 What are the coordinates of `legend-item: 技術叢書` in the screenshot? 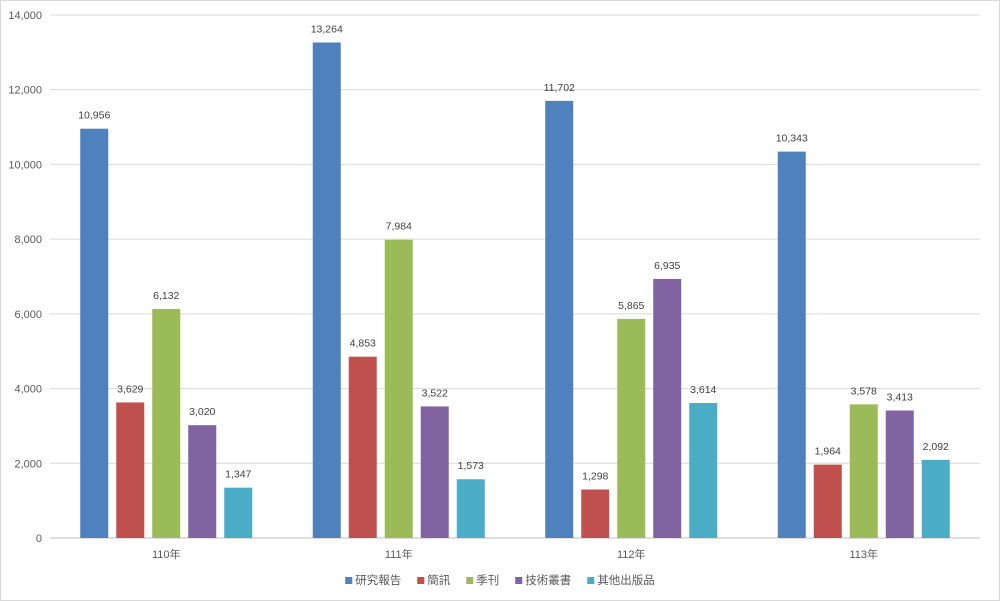 It's located at (543, 580).